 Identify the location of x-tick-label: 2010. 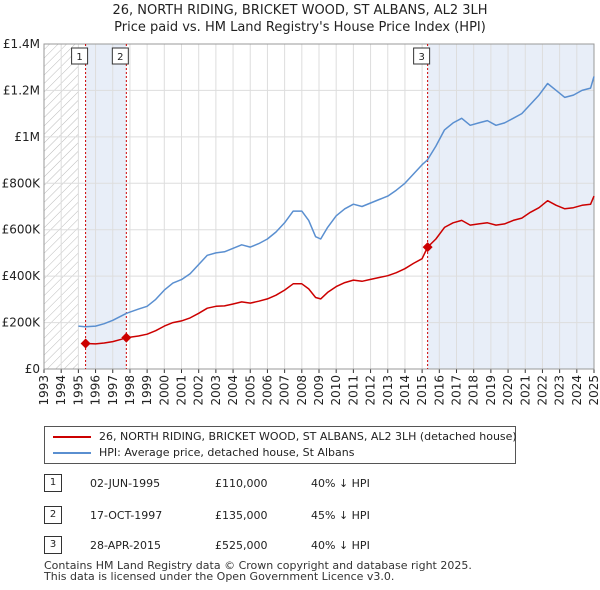
(336, 390).